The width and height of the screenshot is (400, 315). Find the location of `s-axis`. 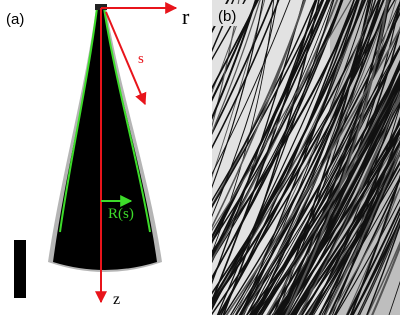

s-axis is located at coordinates (126, 58).